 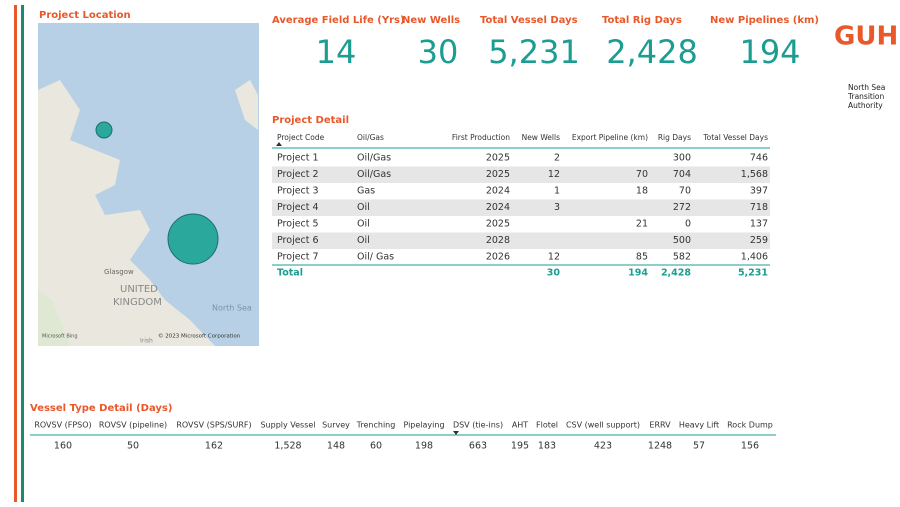 What do you see at coordinates (750, 425) in the screenshot?
I see `vessel-header: Rock Dump` at bounding box center [750, 425].